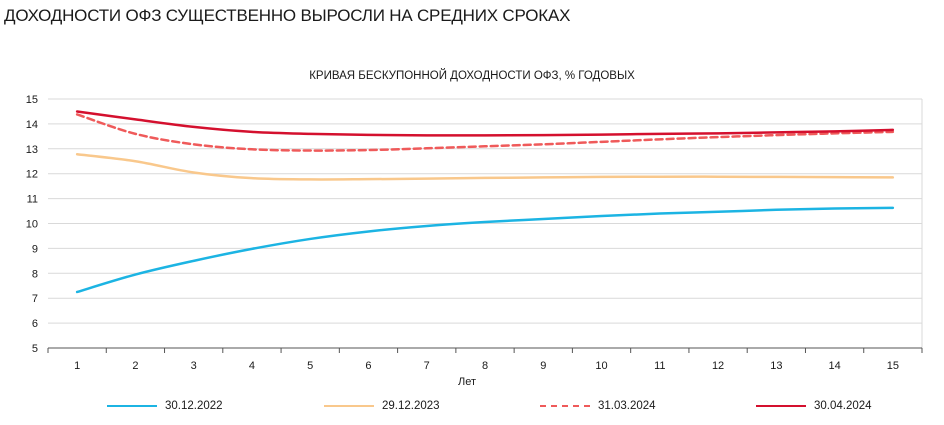 Image resolution: width=944 pixels, height=425 pixels. Describe the element at coordinates (32, 225) in the screenshot. I see `y-tick-label: 10` at that location.